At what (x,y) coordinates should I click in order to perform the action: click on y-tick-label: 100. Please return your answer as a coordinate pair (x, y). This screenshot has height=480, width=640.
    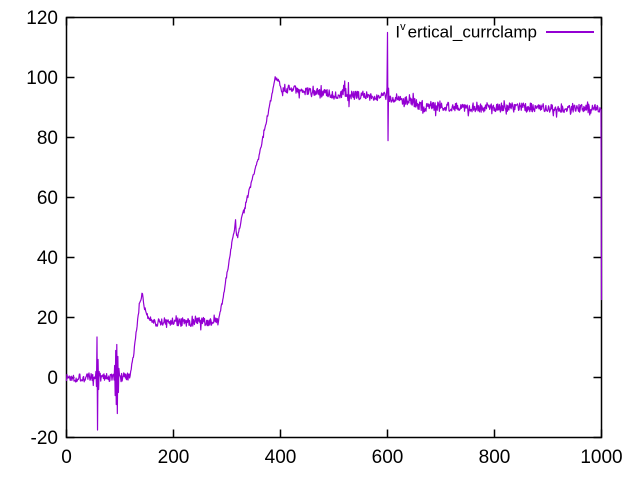
    Looking at the image, I should click on (42, 78).